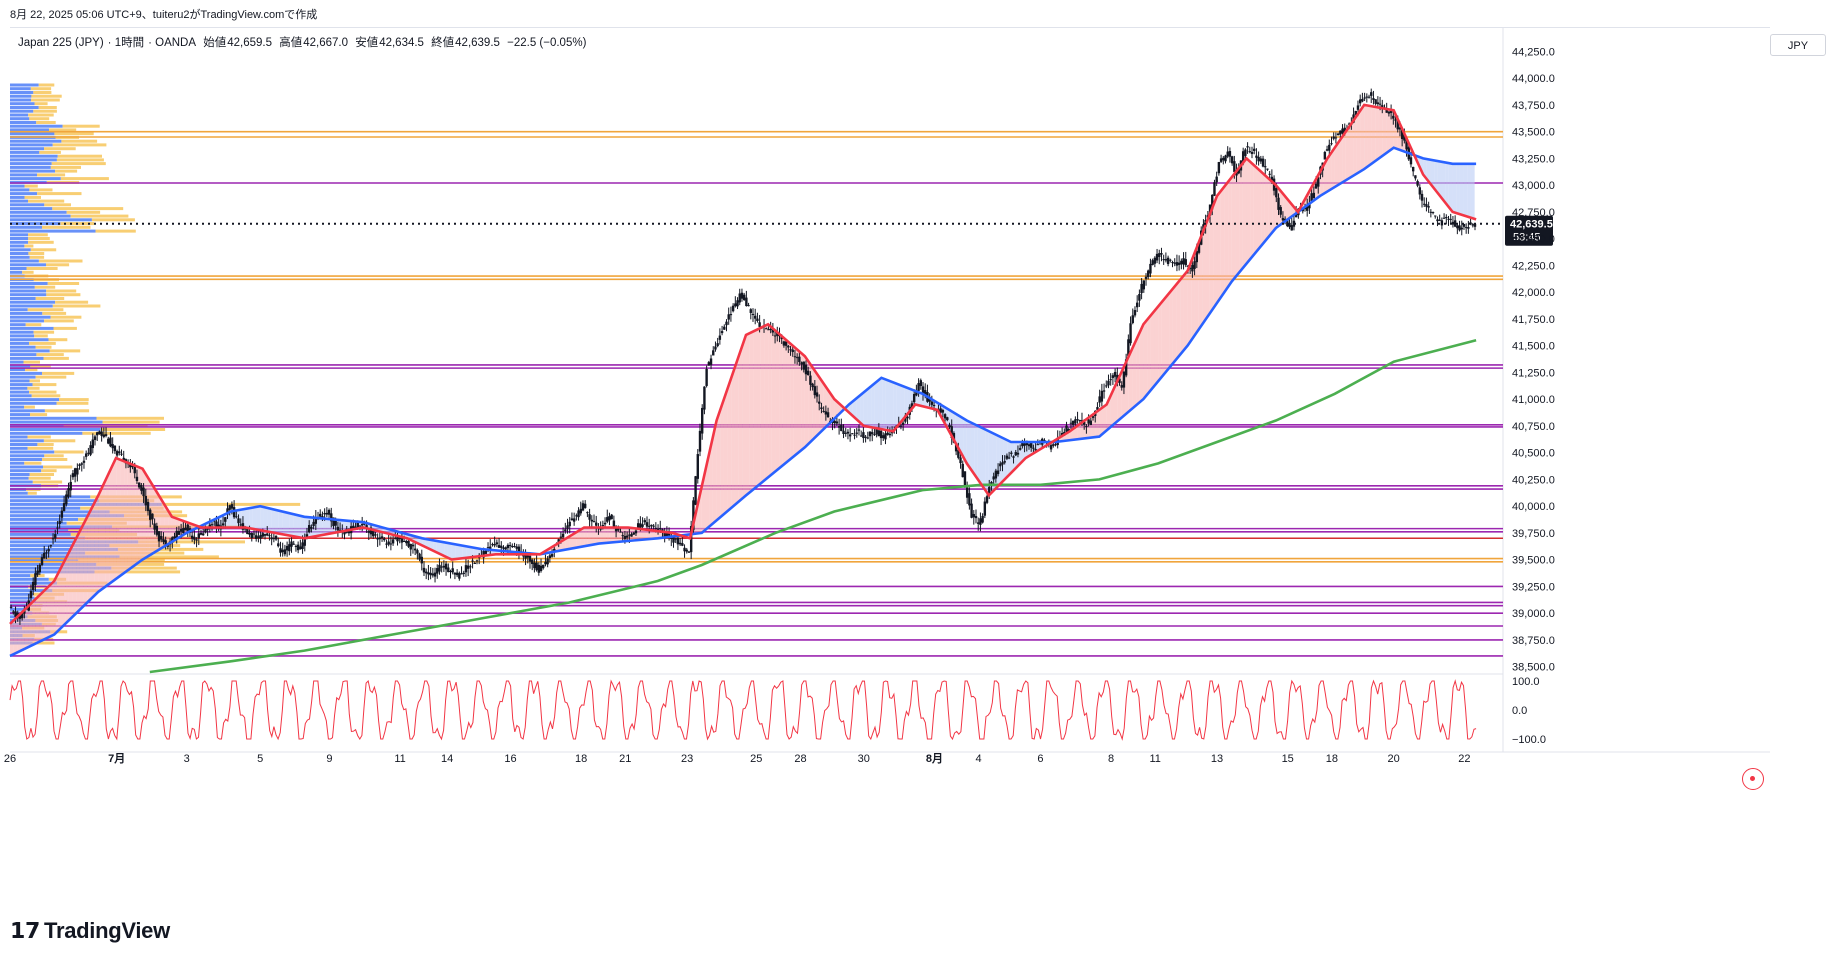  Describe the element at coordinates (1798, 45) in the screenshot. I see `currency-selector: JPY` at that location.